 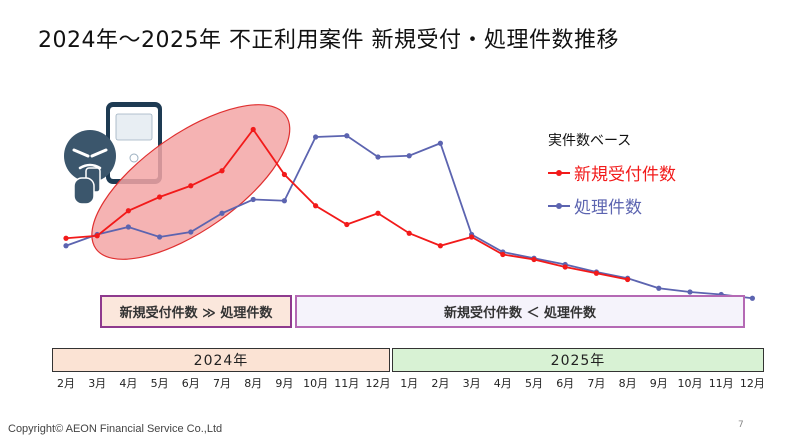 I want to click on x-tick-label: 1月, so click(x=409, y=383).